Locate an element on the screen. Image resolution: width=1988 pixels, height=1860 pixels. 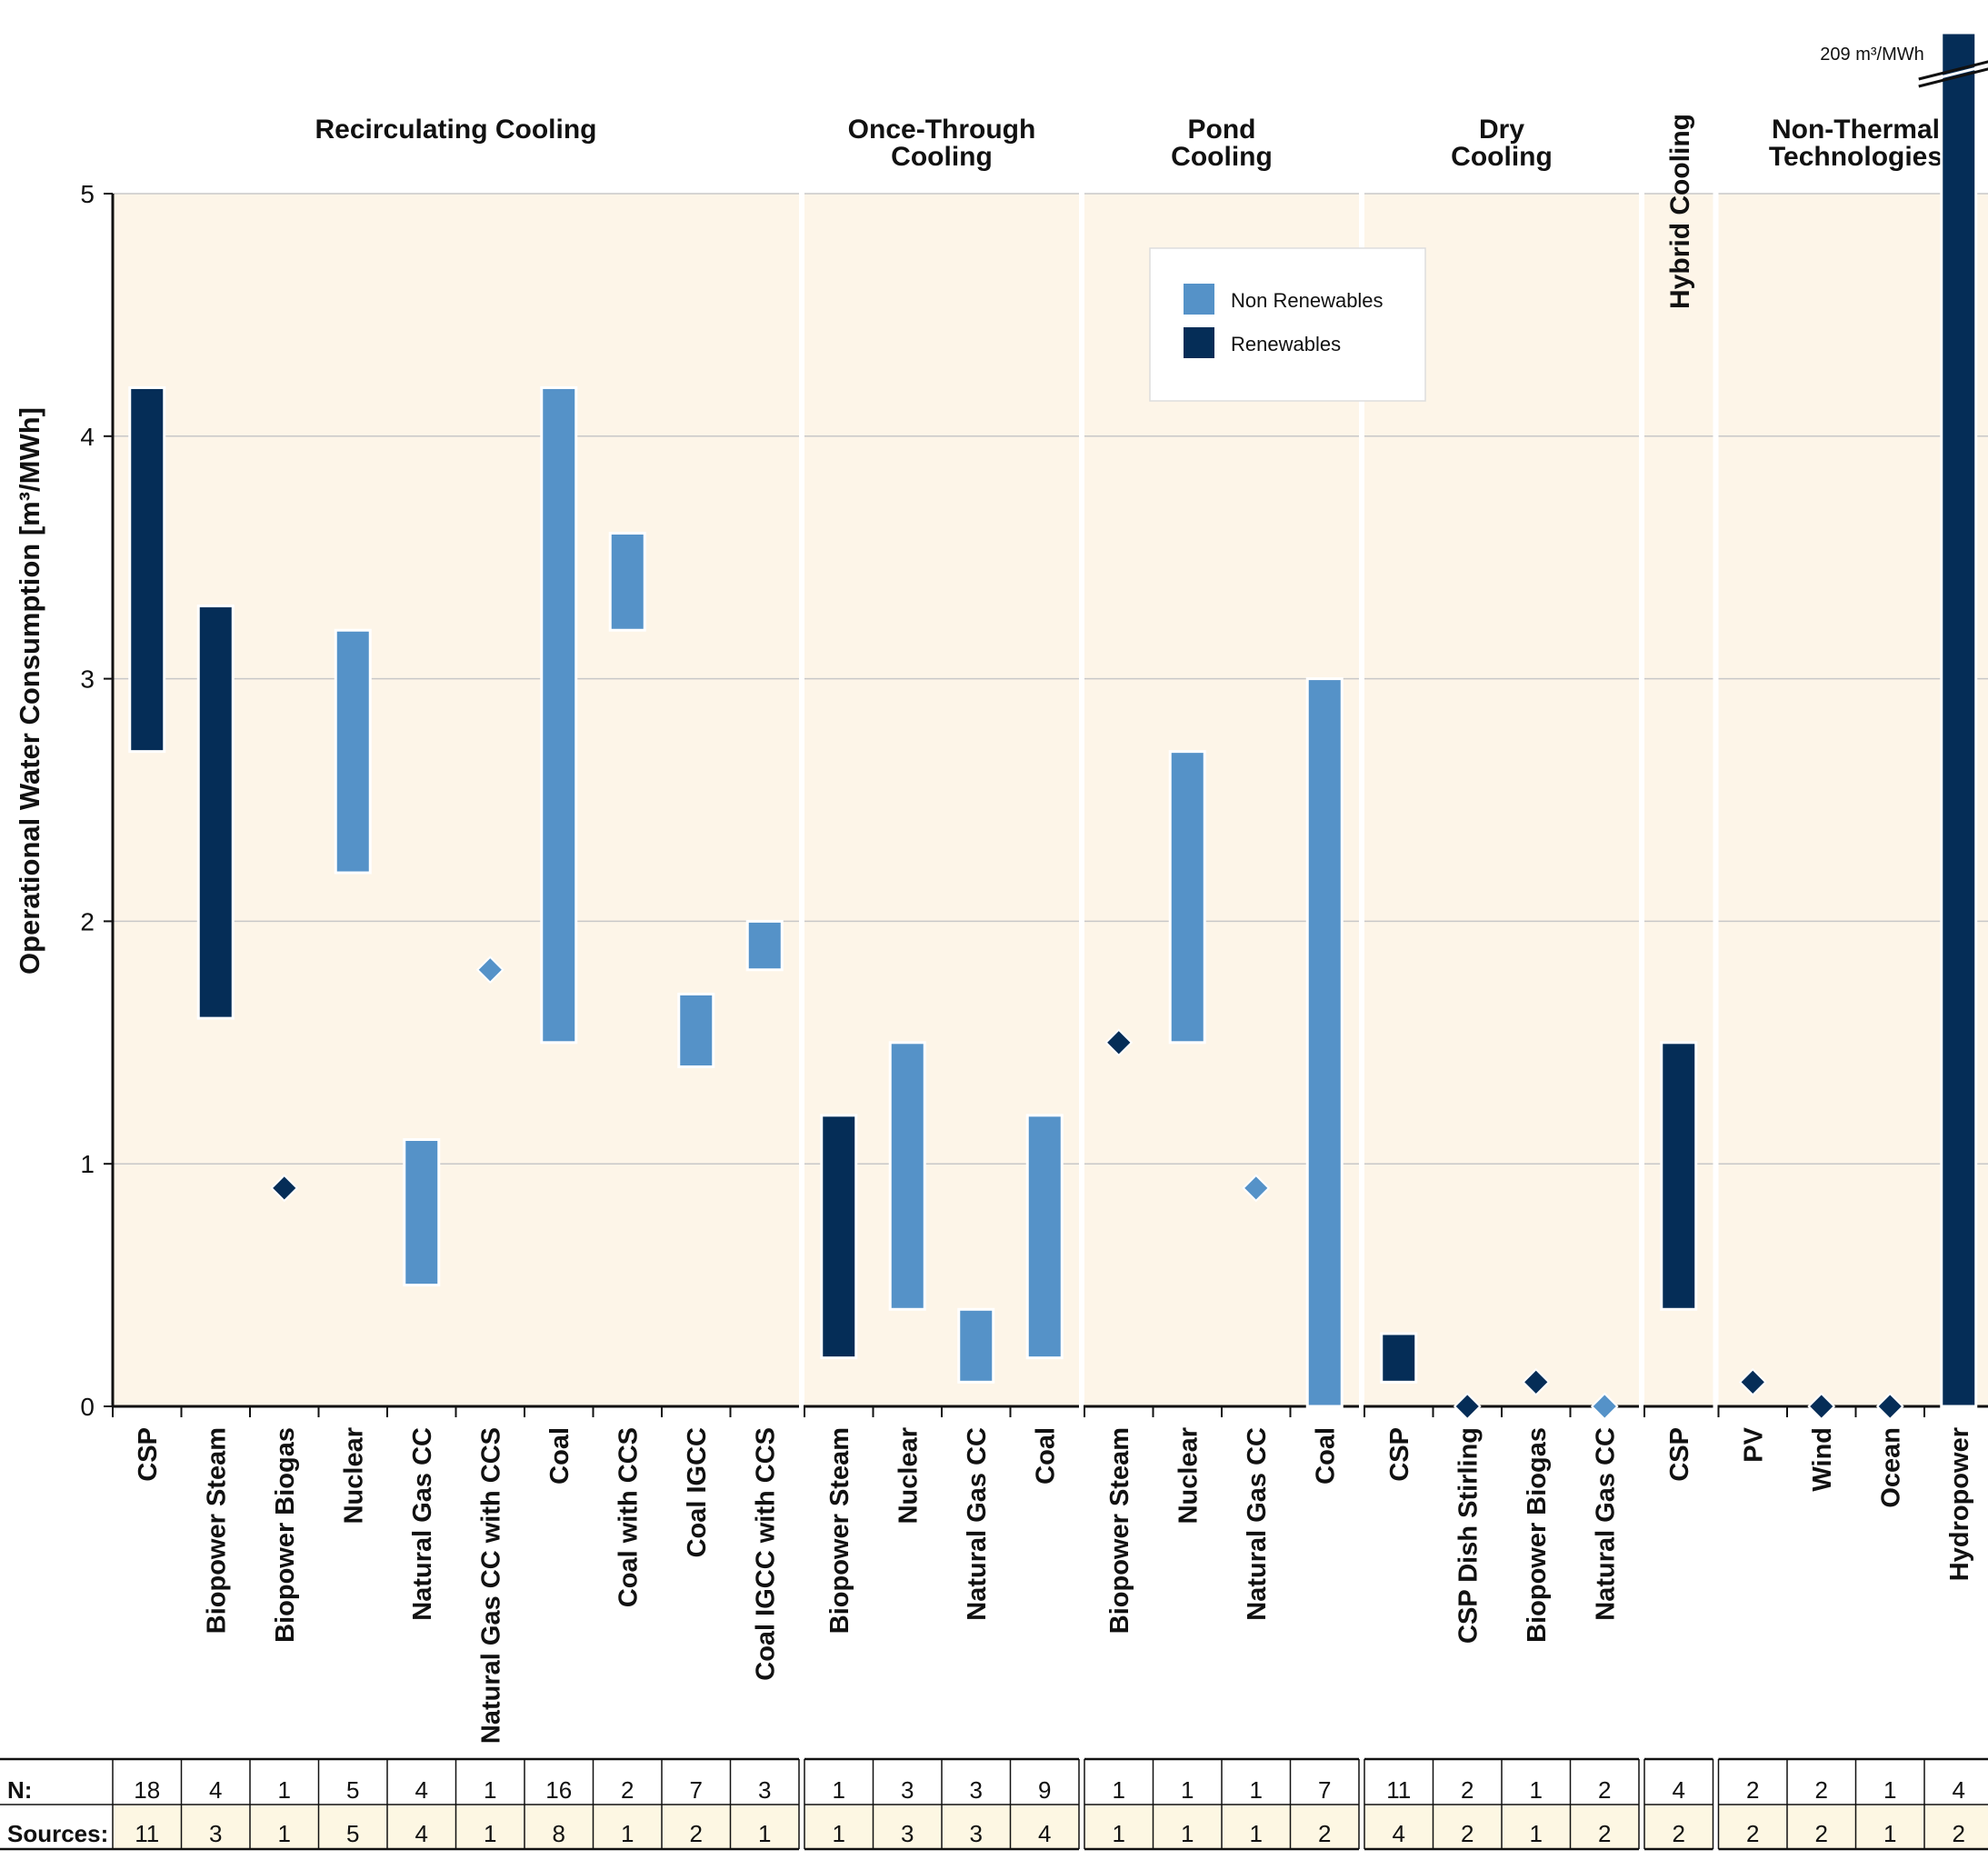
category-label: Wind is located at coordinates (1822, 1459).